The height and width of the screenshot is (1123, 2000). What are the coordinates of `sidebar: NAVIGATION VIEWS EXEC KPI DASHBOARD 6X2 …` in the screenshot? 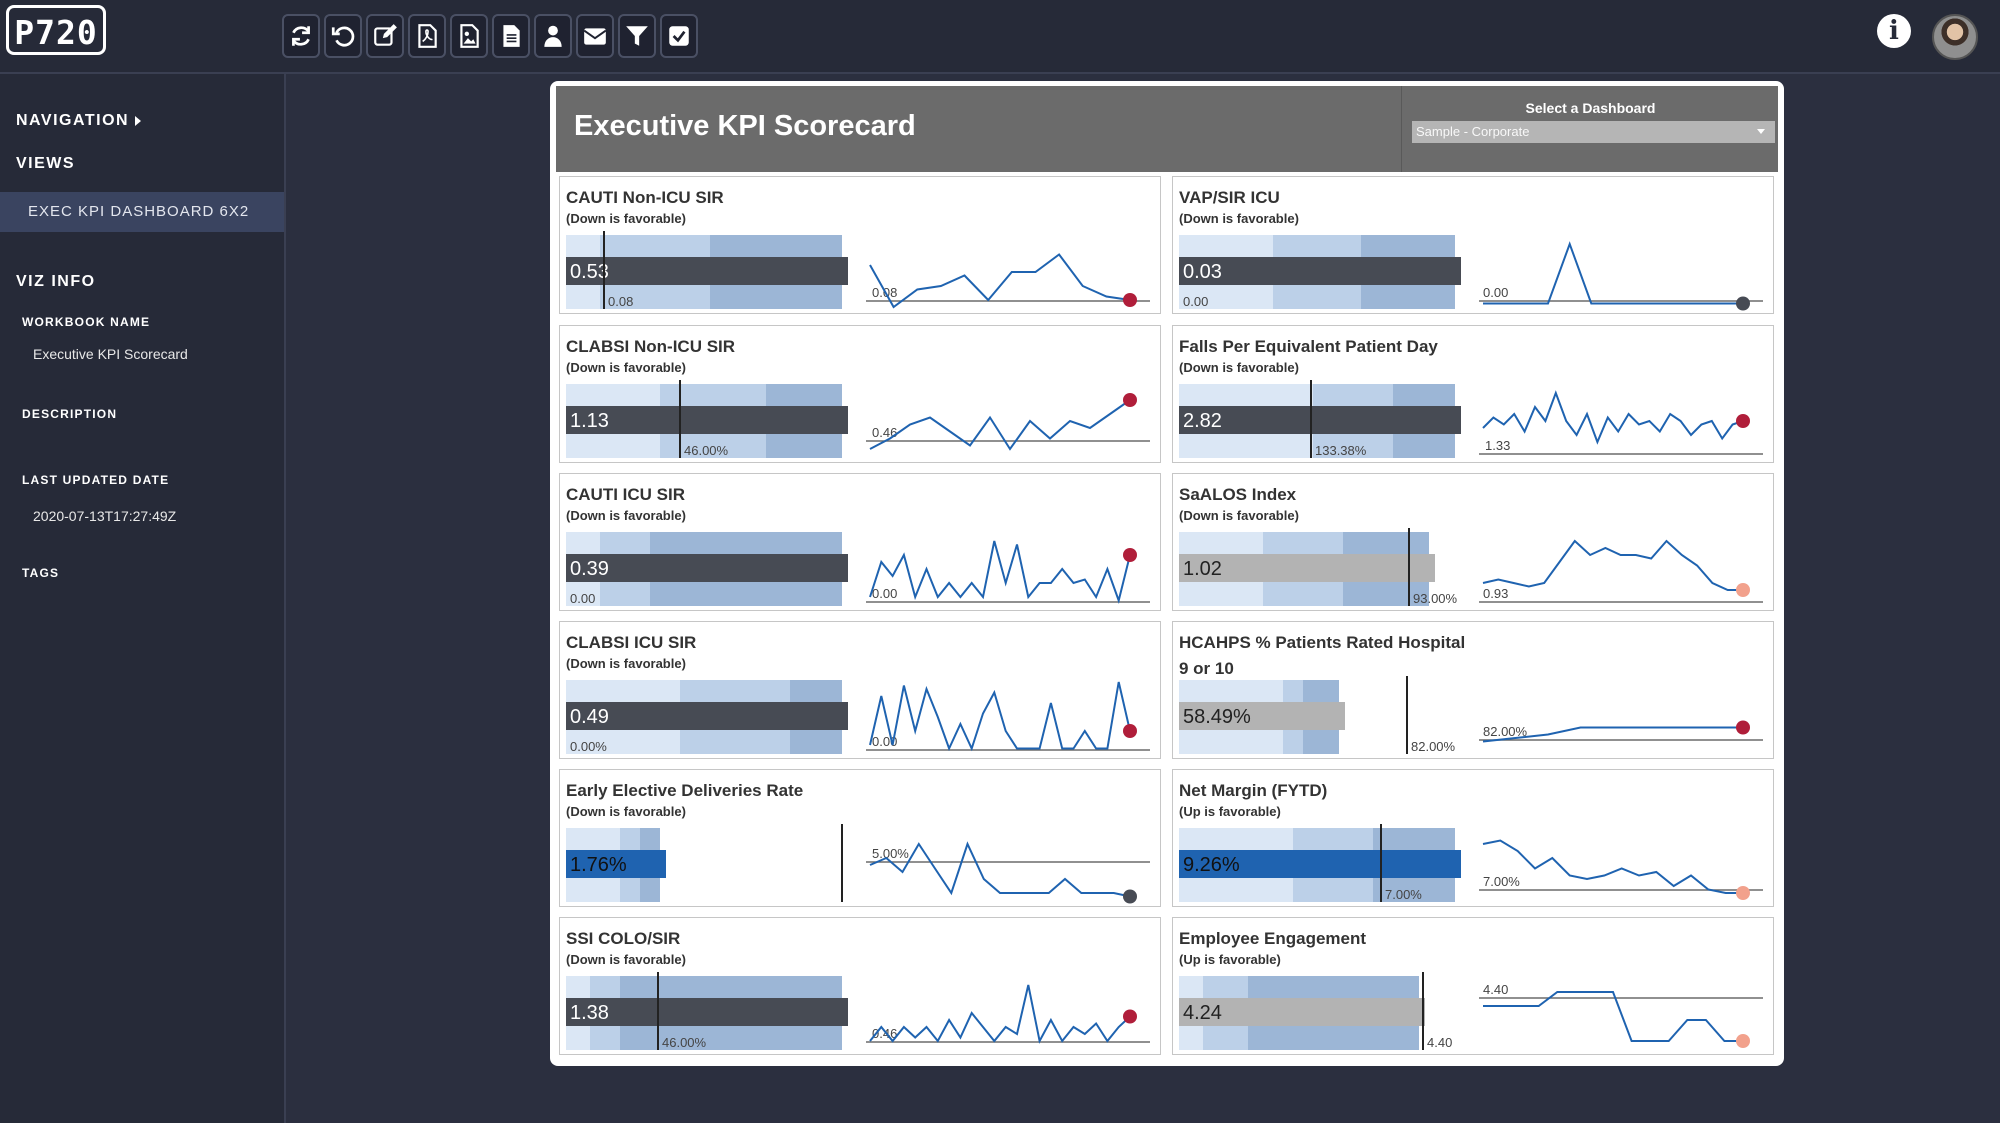 It's located at (143, 598).